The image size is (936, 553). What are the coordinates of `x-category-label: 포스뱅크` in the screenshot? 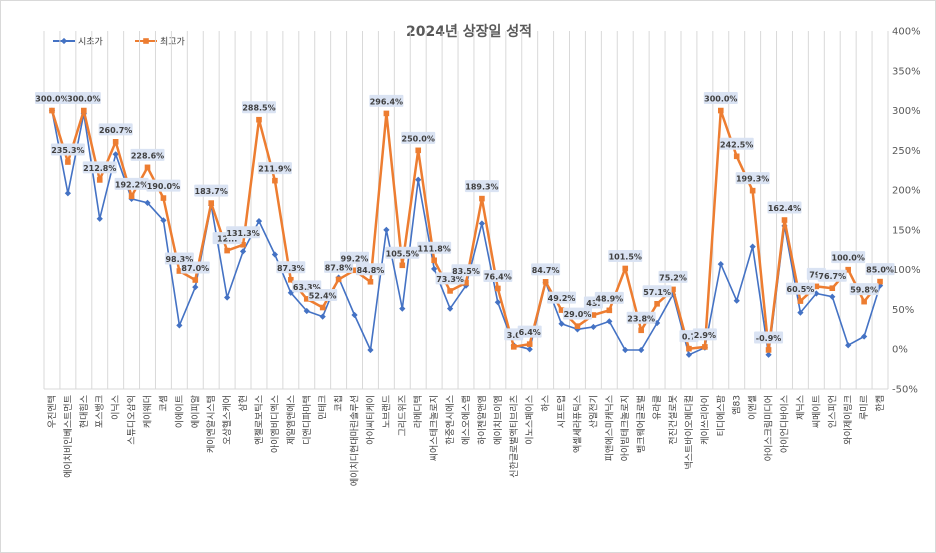 It's located at (100, 411).